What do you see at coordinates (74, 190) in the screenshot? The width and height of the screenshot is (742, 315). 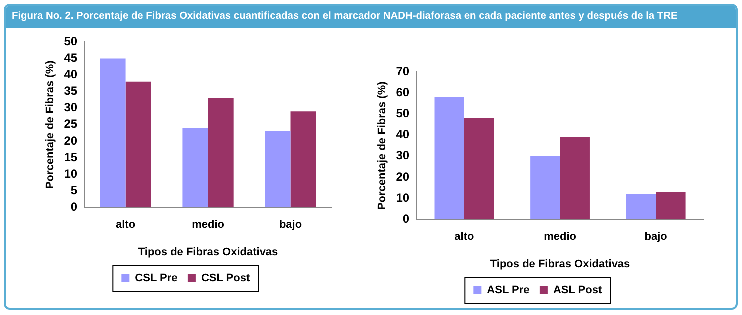 I see `y-tick-label: 5` at bounding box center [74, 190].